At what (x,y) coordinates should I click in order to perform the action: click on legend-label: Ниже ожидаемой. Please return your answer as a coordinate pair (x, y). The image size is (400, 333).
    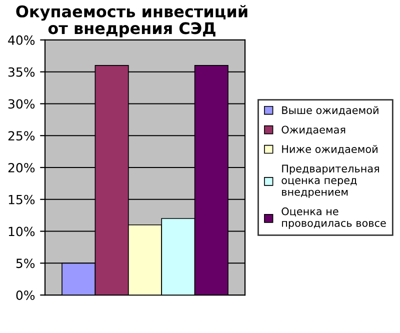
    Looking at the image, I should click on (330, 149).